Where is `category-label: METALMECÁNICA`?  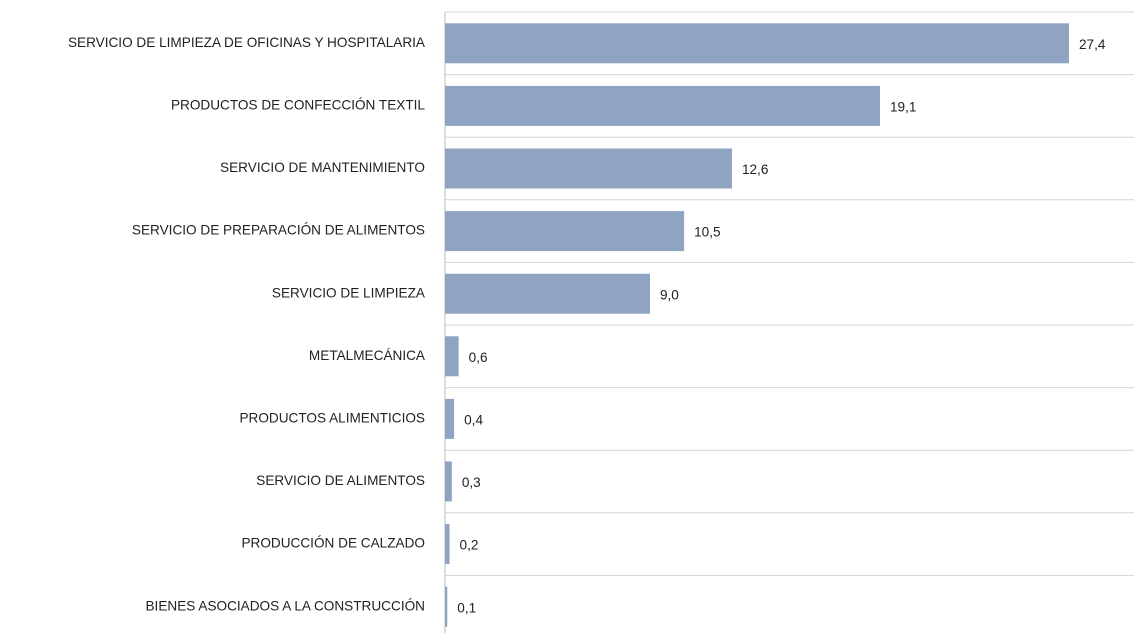
category-label: METALMECÁNICA is located at coordinates (367, 355).